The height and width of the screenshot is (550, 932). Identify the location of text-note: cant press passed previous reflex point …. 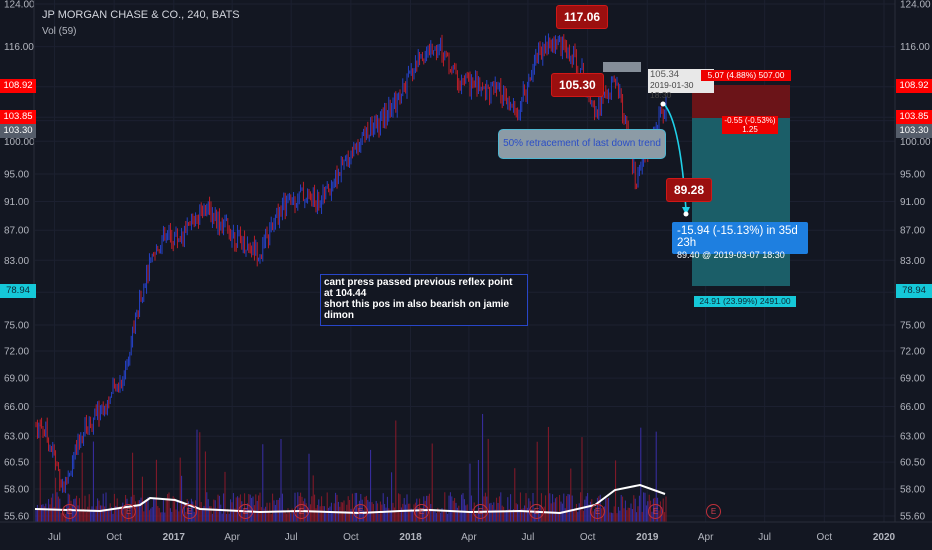
(424, 300).